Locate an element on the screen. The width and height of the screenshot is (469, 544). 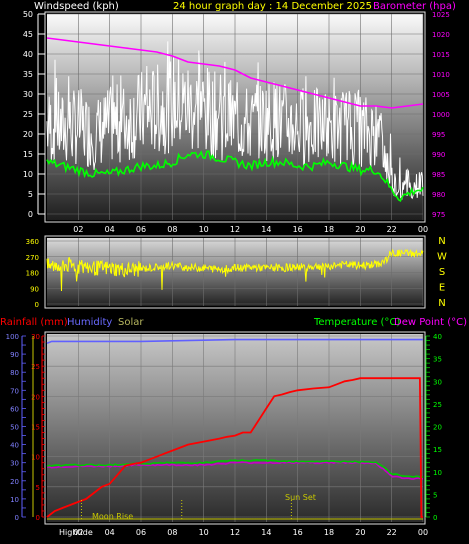
rainfall-tick-label: 10 is located at coordinates (35, 458).